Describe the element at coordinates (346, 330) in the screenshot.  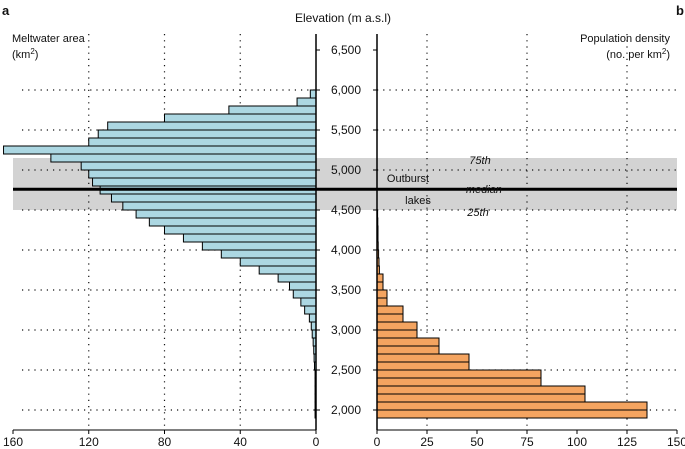
I see `elevation-tick-label: 3,000` at that location.